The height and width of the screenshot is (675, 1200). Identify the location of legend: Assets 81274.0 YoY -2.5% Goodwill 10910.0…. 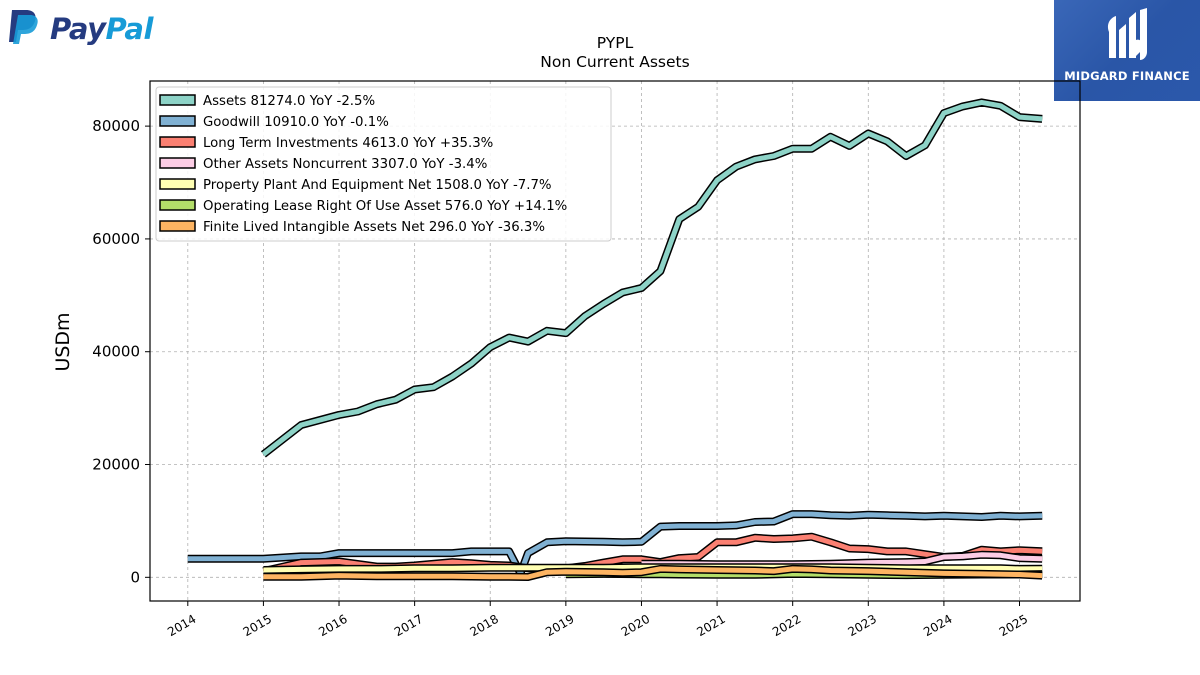
(383, 164).